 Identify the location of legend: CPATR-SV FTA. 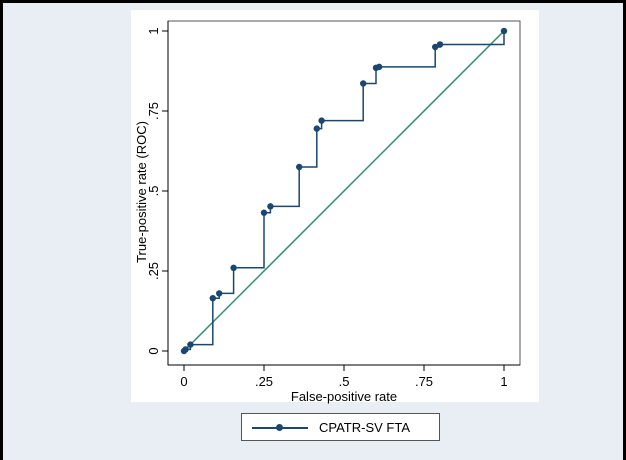
(340, 427).